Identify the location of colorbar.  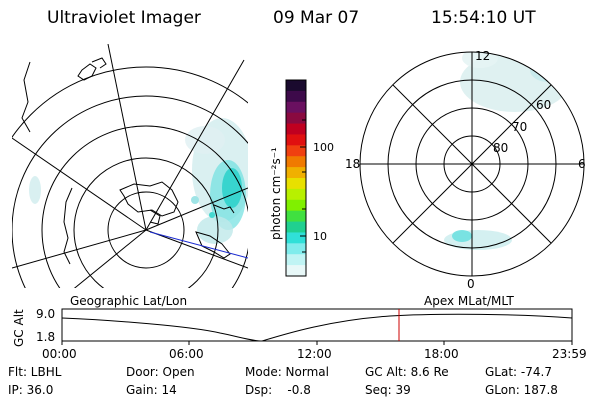
(296, 178).